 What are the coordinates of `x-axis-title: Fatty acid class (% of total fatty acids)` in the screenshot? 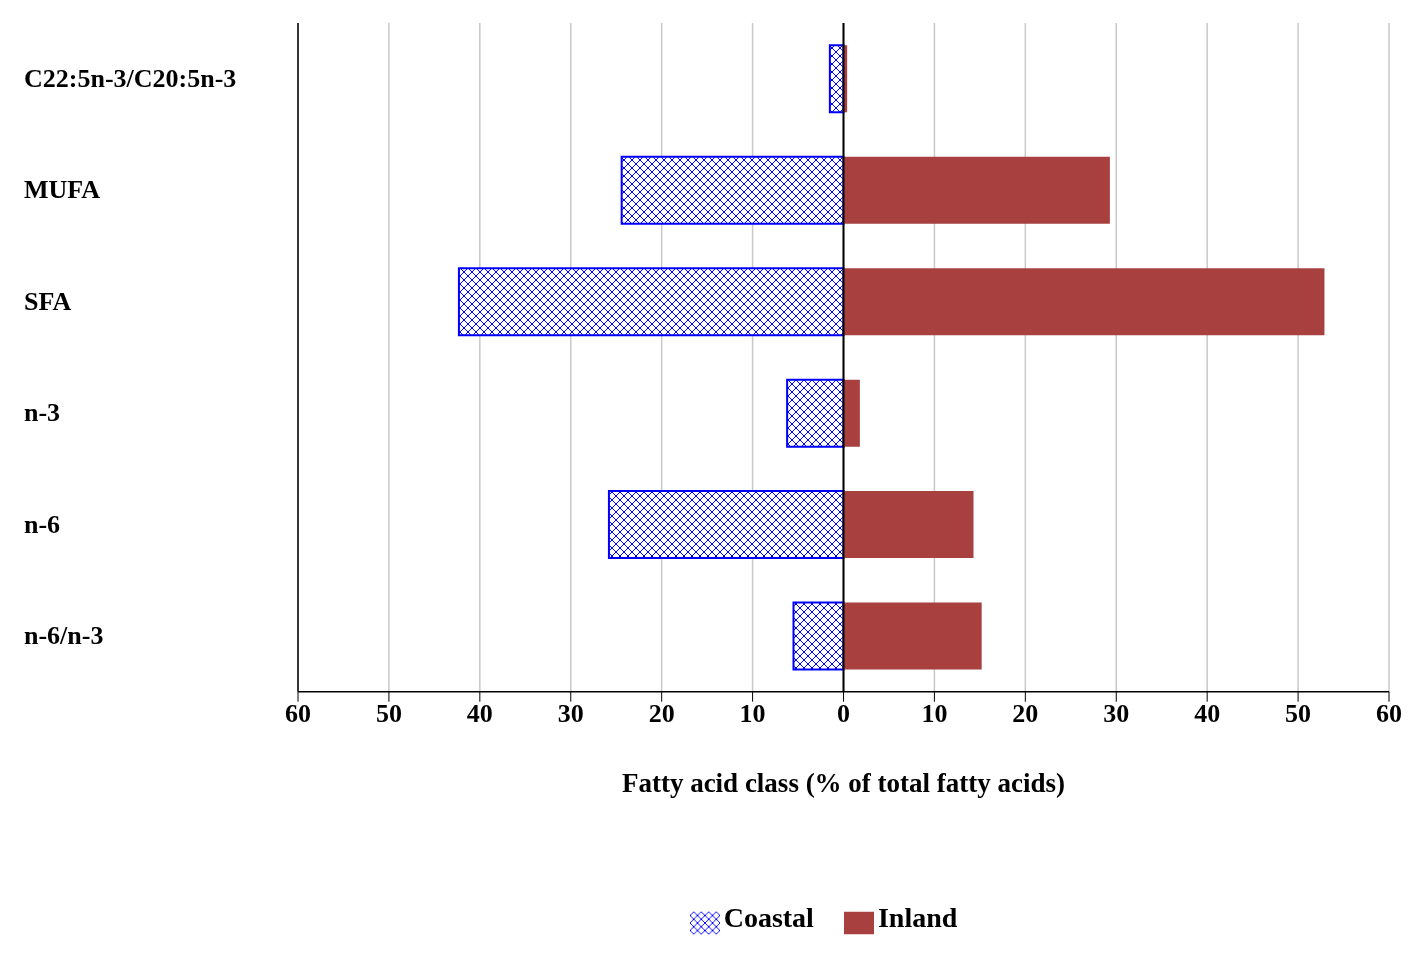 It's located at (843, 782).